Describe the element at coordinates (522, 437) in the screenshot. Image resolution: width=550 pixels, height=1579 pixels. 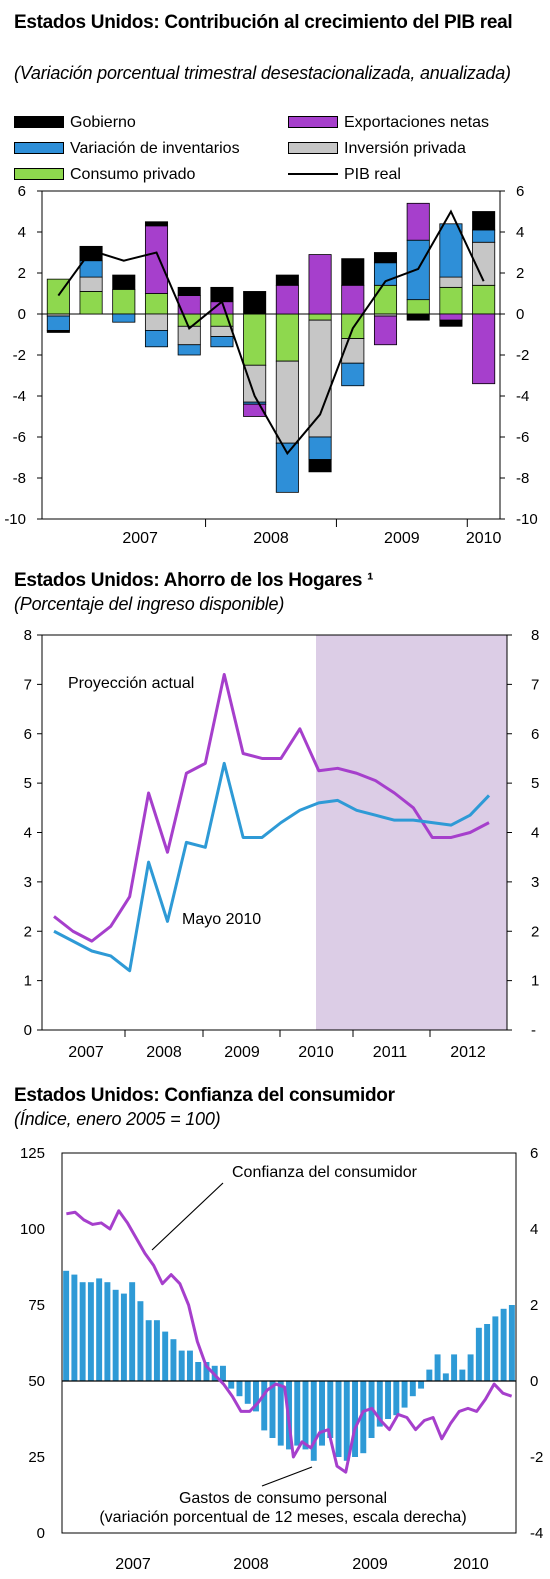
I see `y-tick-right: -6` at that location.